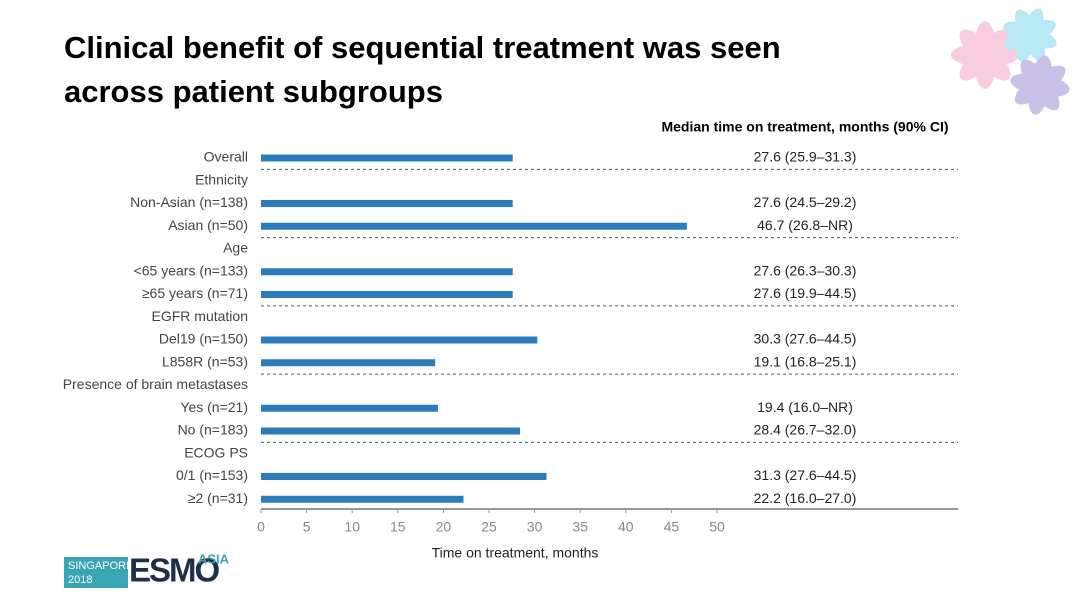 Image resolution: width=1080 pixels, height=607 pixels. Describe the element at coordinates (1010, 61) in the screenshot. I see `flower-decoration` at that location.